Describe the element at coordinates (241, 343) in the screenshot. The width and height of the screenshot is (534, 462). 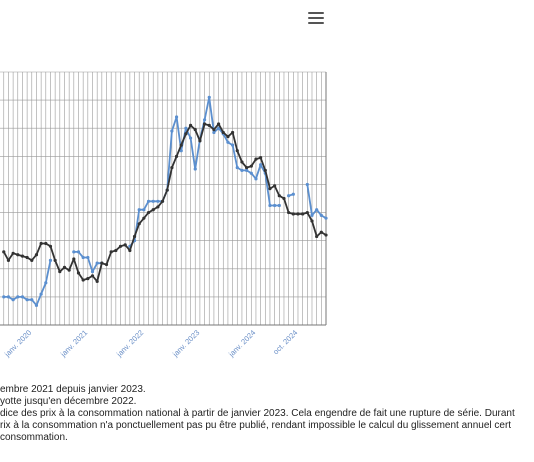
I see `x-tick-label: janv. 2024` at that location.